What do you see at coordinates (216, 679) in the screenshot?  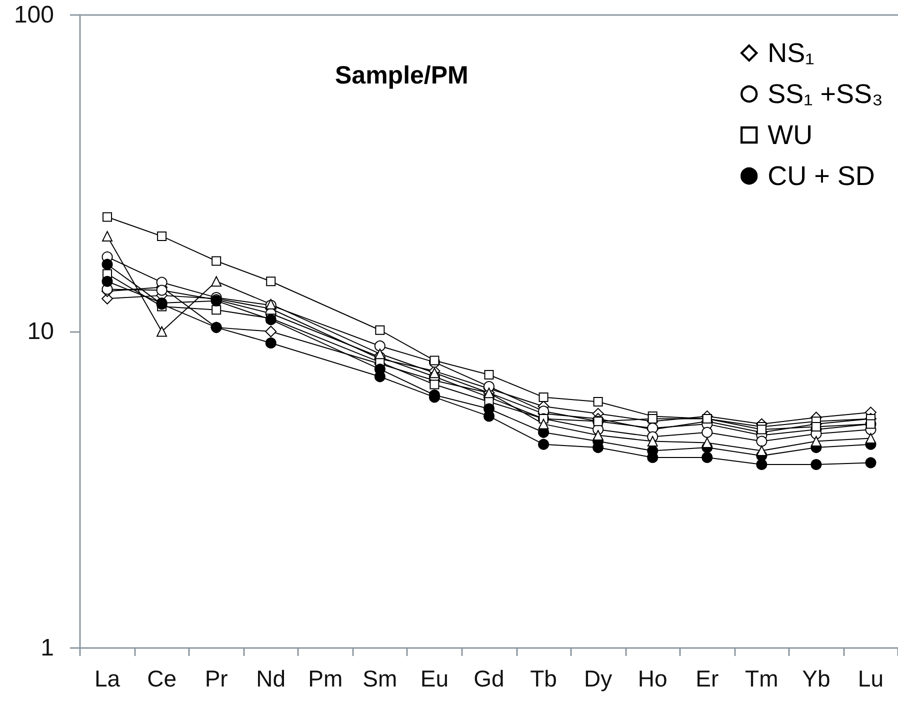 I see `x-tick-label: Pr` at bounding box center [216, 679].